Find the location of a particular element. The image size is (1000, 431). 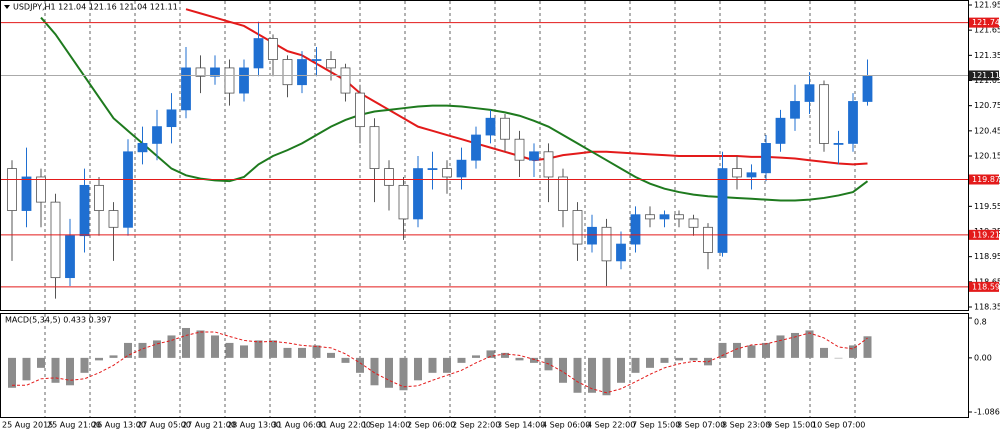

x-tick-label: 31 Aug 06:00 is located at coordinates (299, 425).